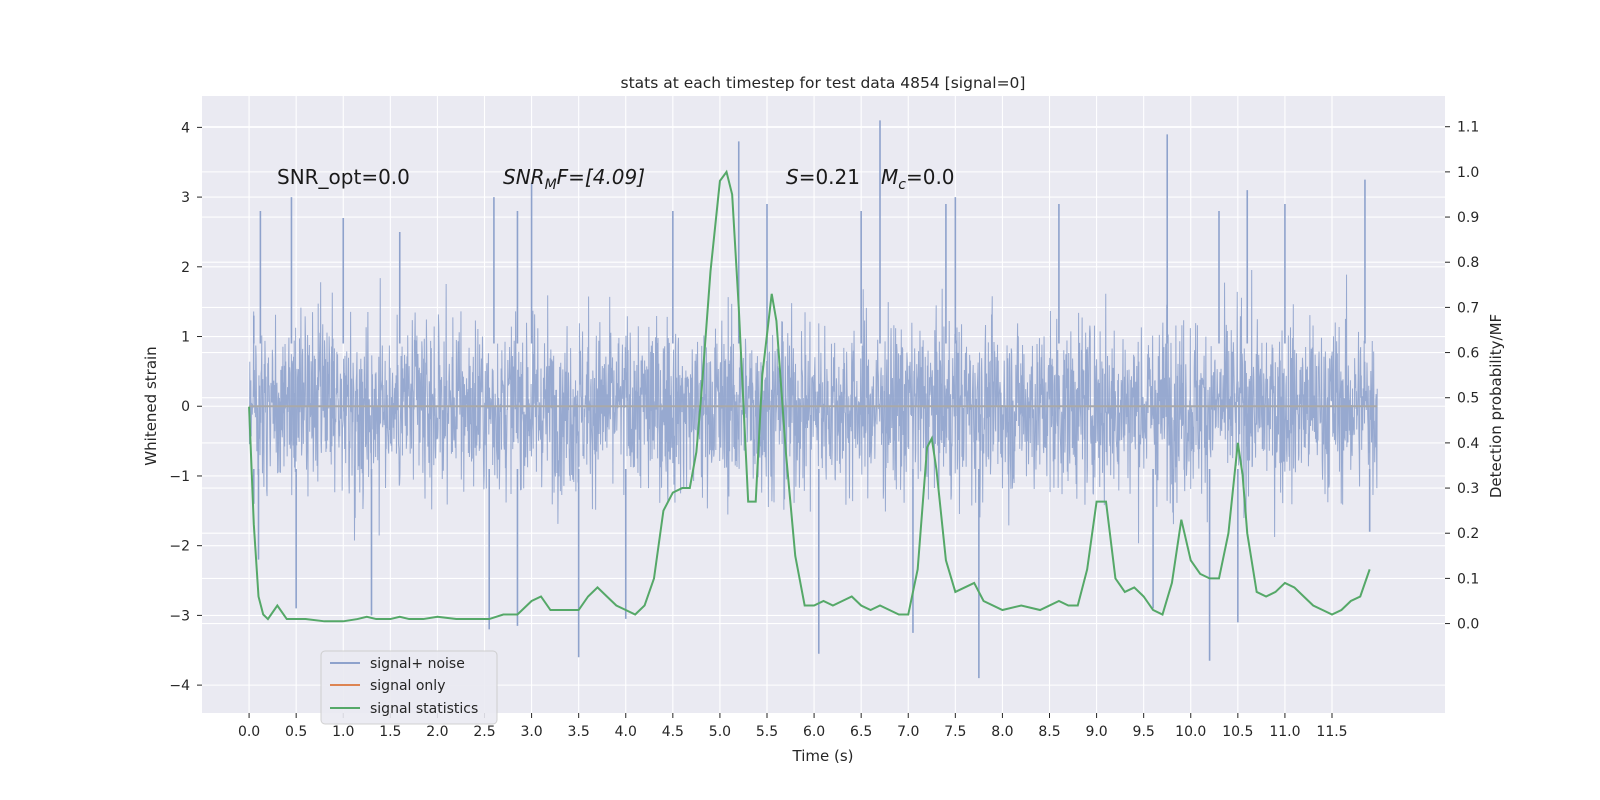  What do you see at coordinates (551, 185) in the screenshot?
I see `annotation-snr-mf-subscript: M` at bounding box center [551, 185].